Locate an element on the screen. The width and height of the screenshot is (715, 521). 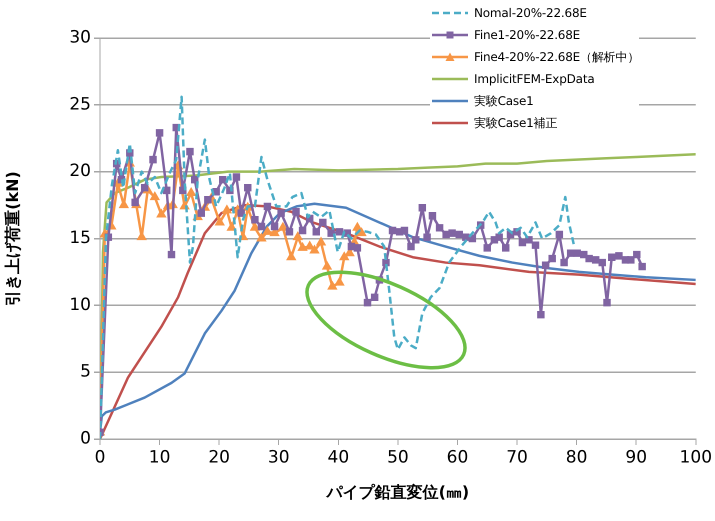
legend-label: Fine4-20%-22.68E（解析中） is located at coordinates (557, 57).